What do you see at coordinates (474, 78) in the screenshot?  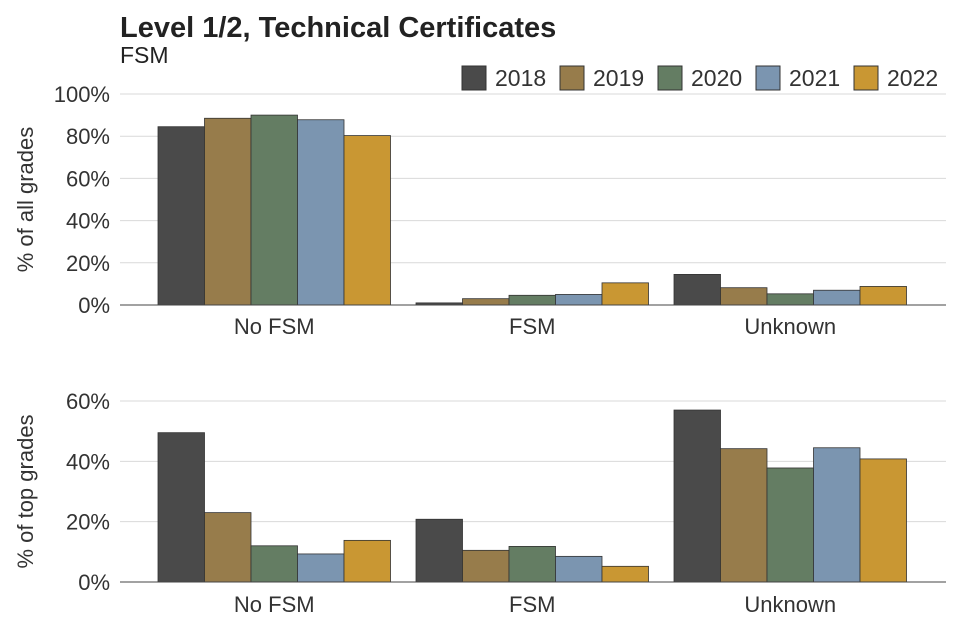 I see `legend-swatch-2018` at bounding box center [474, 78].